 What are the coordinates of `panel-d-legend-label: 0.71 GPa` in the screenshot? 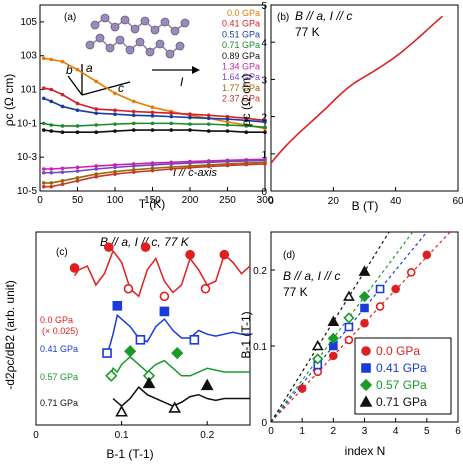 It's located at (401, 402).